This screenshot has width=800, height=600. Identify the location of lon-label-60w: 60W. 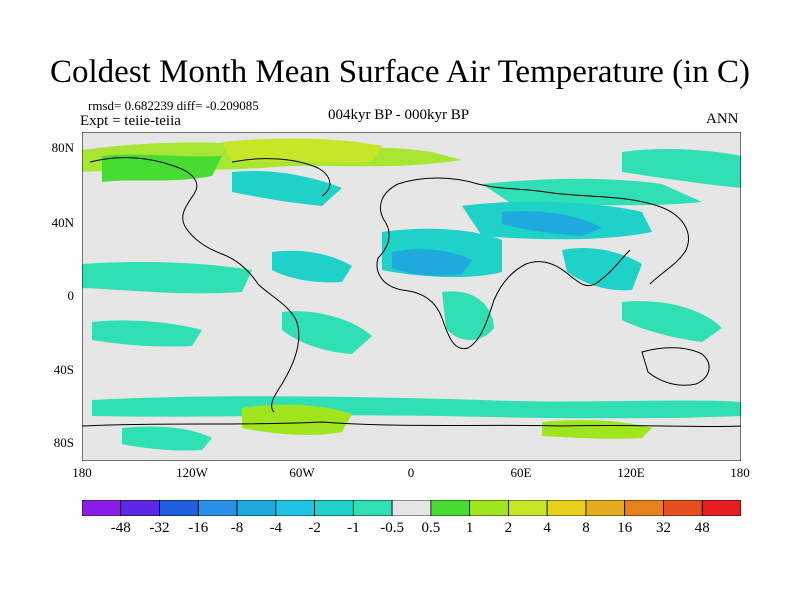
(302, 472).